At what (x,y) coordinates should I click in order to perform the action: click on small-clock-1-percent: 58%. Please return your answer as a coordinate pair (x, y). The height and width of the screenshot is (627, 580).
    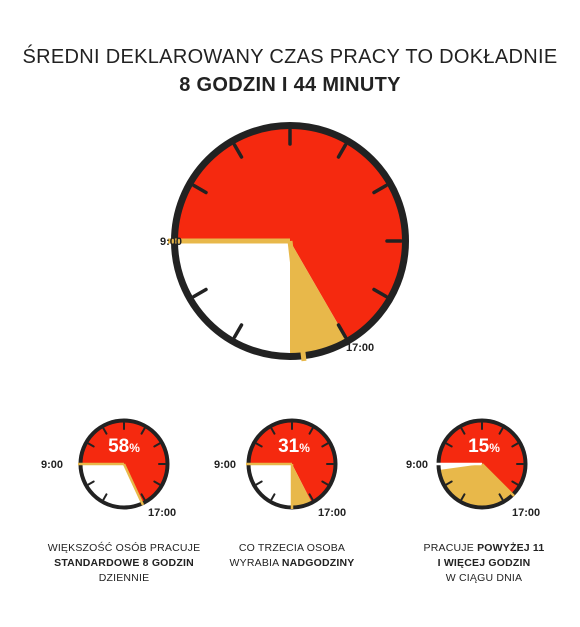
    Looking at the image, I should click on (124, 446).